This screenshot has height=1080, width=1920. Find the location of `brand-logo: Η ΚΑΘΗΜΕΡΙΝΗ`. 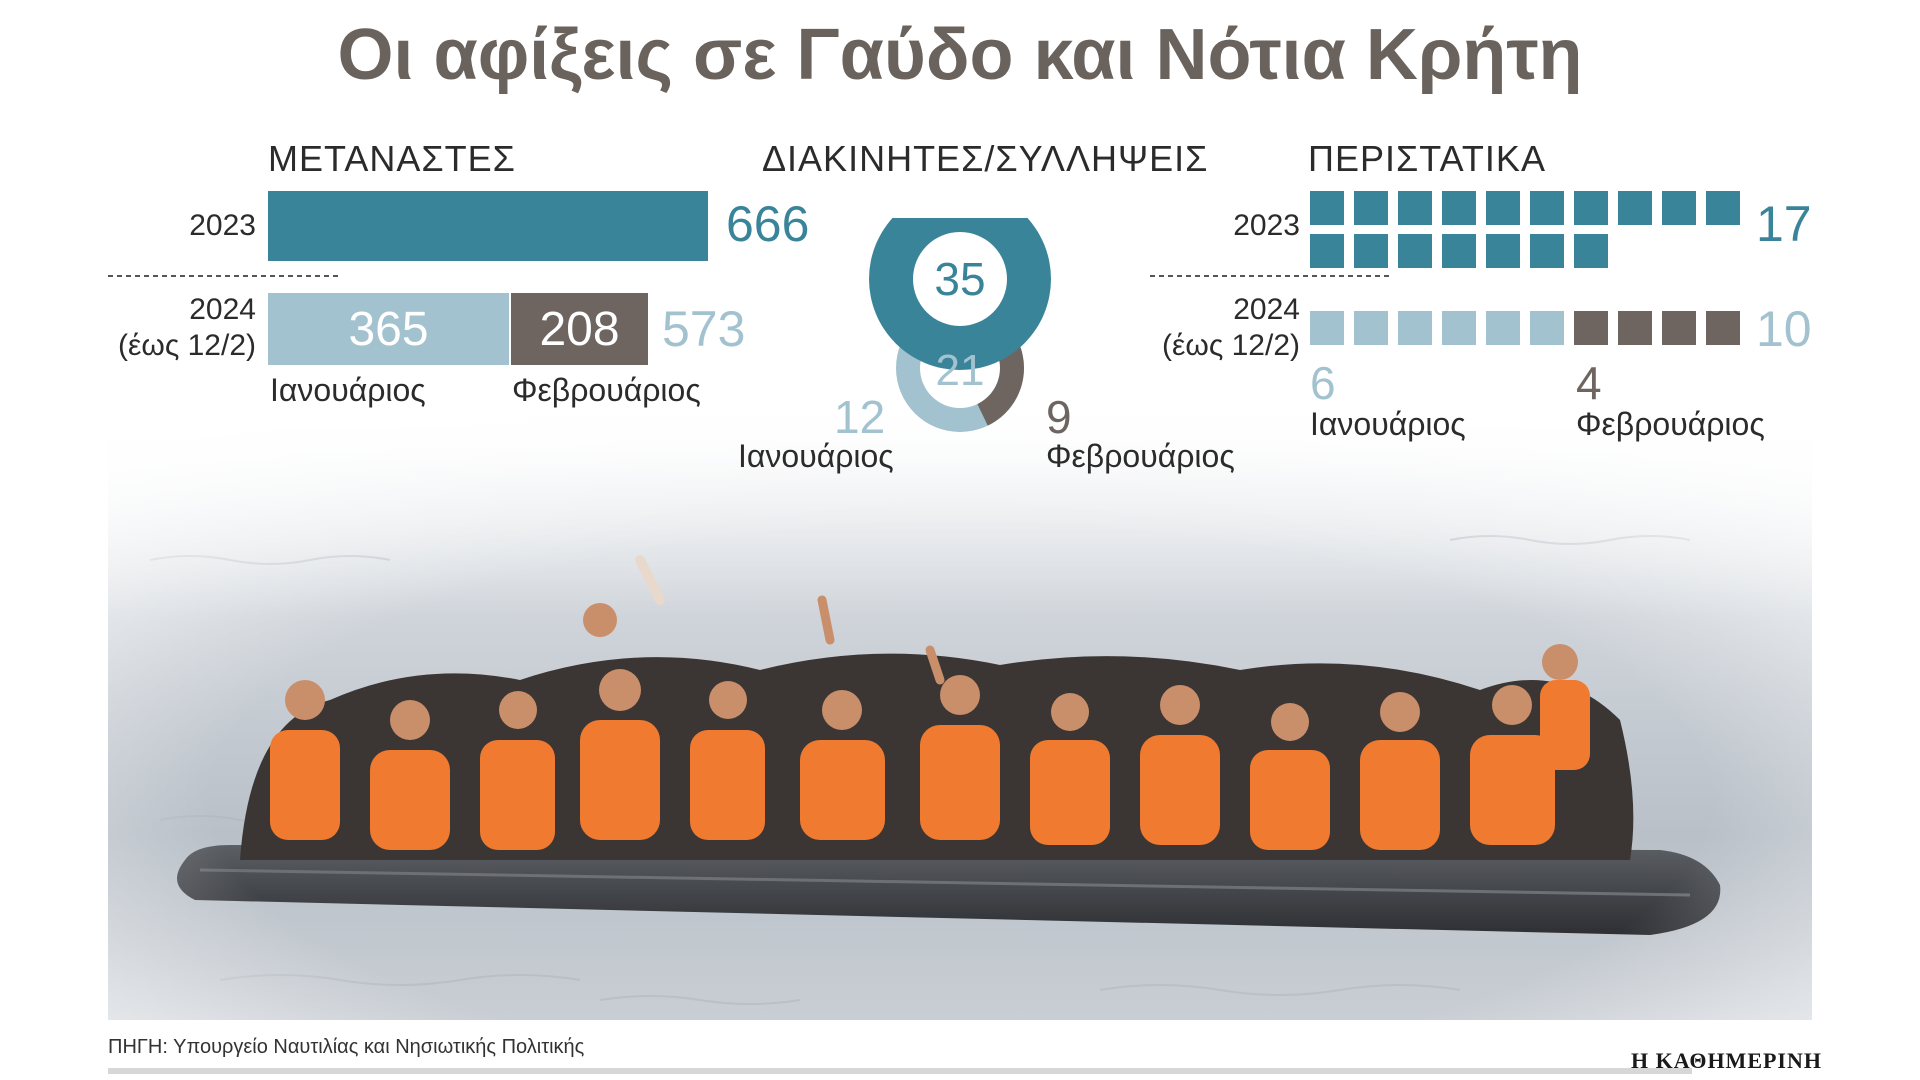

brand-logo: Η ΚΑΘΗΜΕΡΙΝΗ is located at coordinates (1726, 1060).